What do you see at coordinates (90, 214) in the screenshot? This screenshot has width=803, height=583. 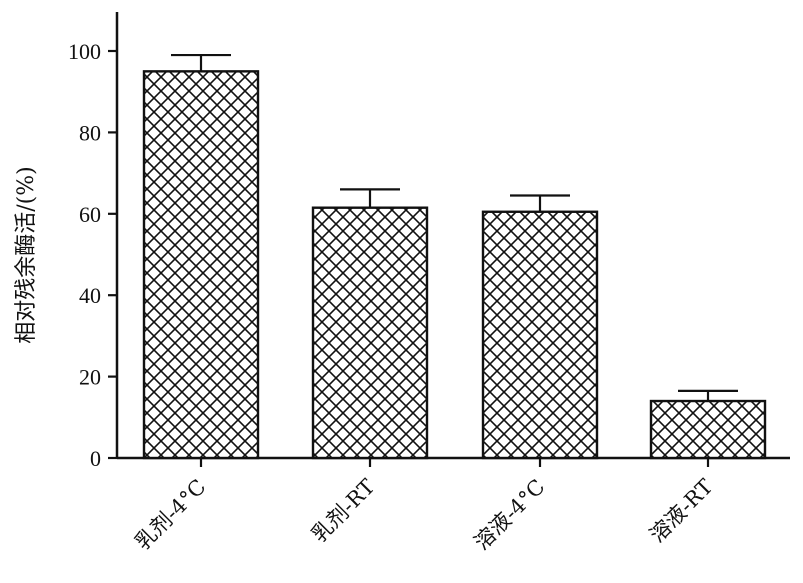 I see `y-tick-label: 60` at bounding box center [90, 214].